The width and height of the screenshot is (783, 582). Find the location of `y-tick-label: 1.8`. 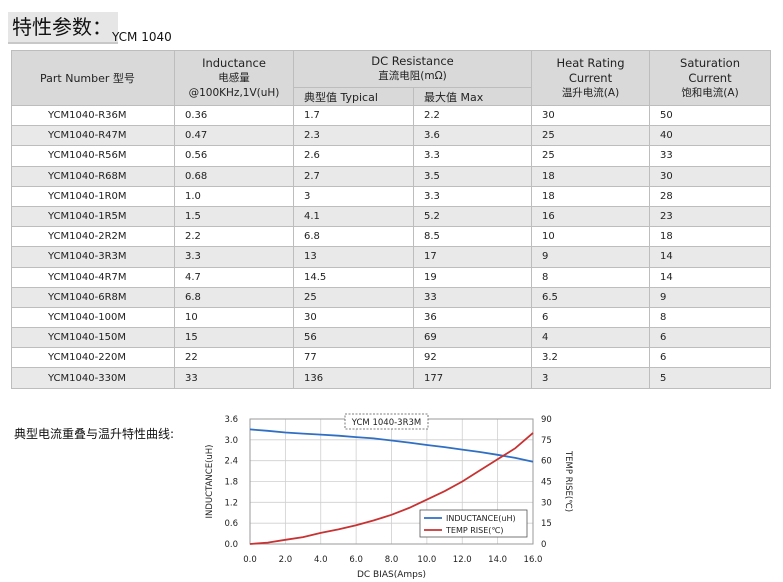

y-tick-label: 1.8 is located at coordinates (231, 483).